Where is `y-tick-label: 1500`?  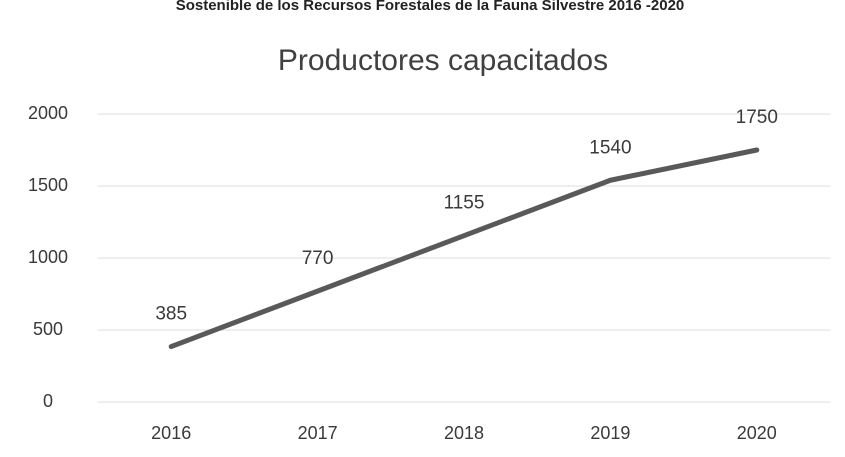 y-tick-label: 1500 is located at coordinates (48, 185).